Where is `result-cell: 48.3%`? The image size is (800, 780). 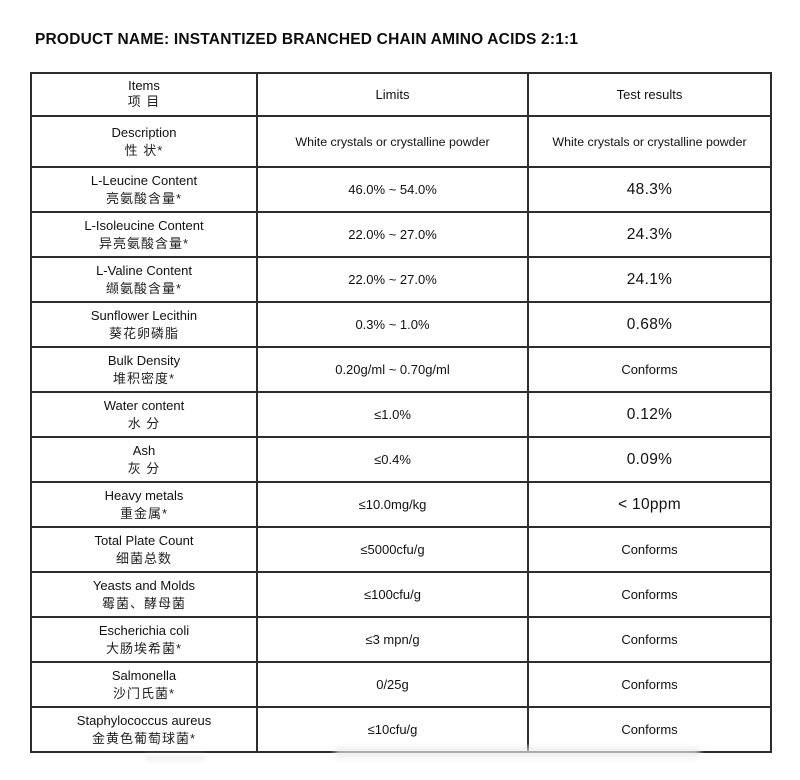 result-cell: 48.3% is located at coordinates (649, 189).